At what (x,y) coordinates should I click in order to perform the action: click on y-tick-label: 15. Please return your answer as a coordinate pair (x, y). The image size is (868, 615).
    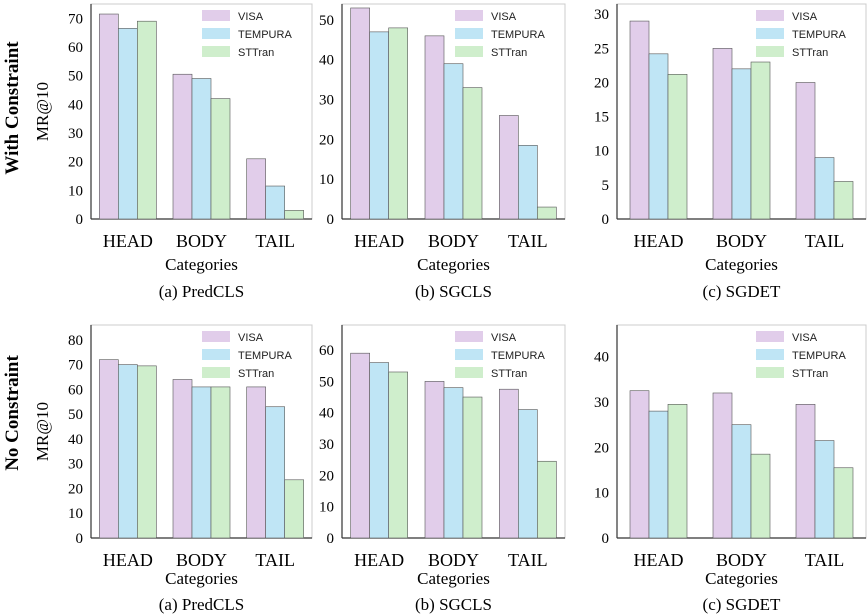
    Looking at the image, I should click on (601, 118).